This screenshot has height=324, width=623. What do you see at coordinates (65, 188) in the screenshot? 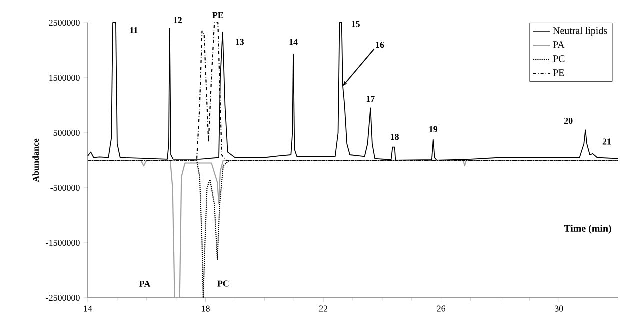
I see `y-tick-label: -500000` at bounding box center [65, 188].